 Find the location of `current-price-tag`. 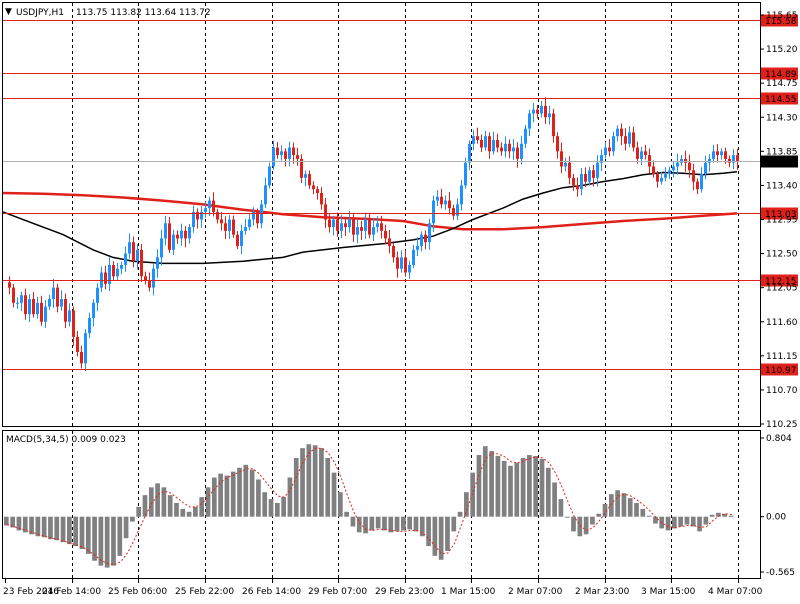

current-price-tag is located at coordinates (779, 161).